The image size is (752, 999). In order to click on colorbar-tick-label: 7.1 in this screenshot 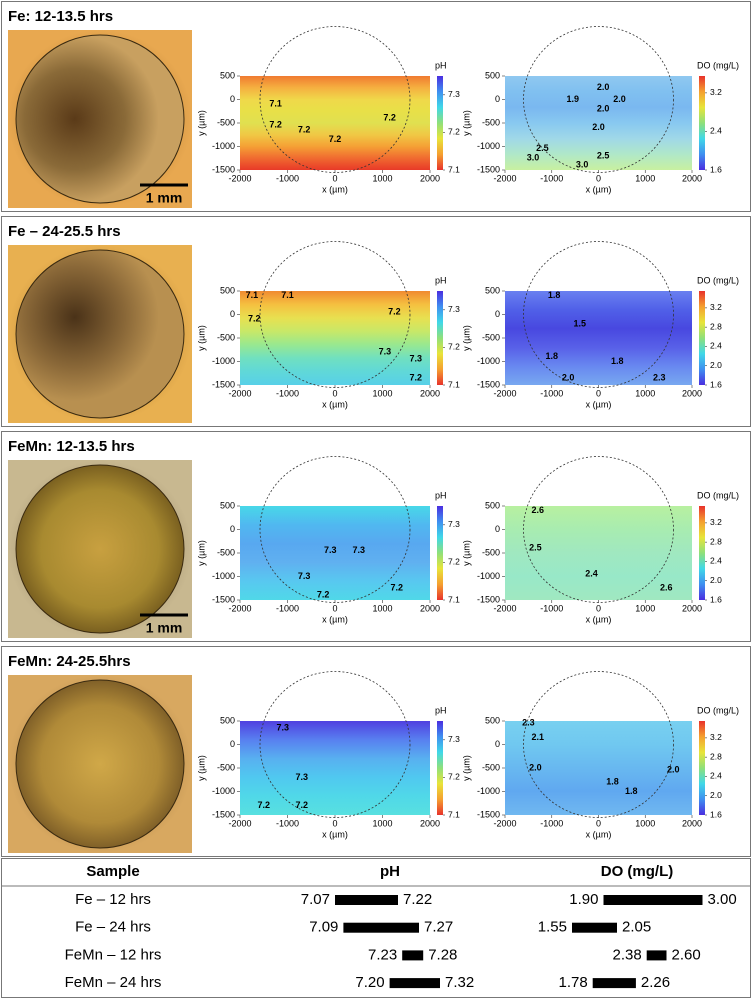, I will do `click(454, 384)`.